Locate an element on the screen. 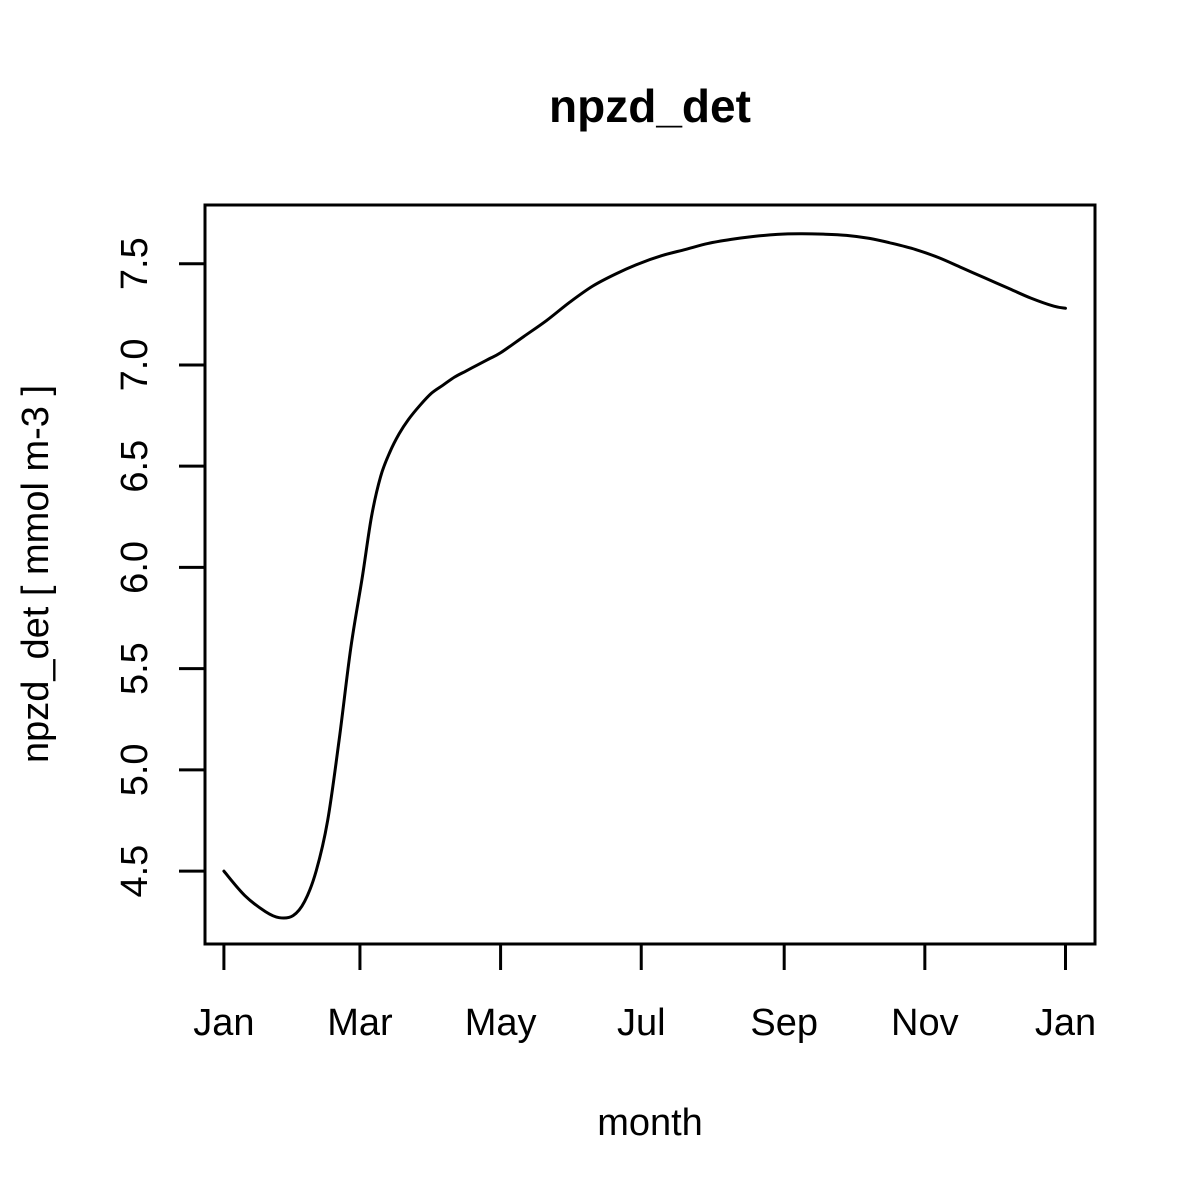 The image size is (1200, 1200). x-tick-label-5: Nov is located at coordinates (925, 1023).